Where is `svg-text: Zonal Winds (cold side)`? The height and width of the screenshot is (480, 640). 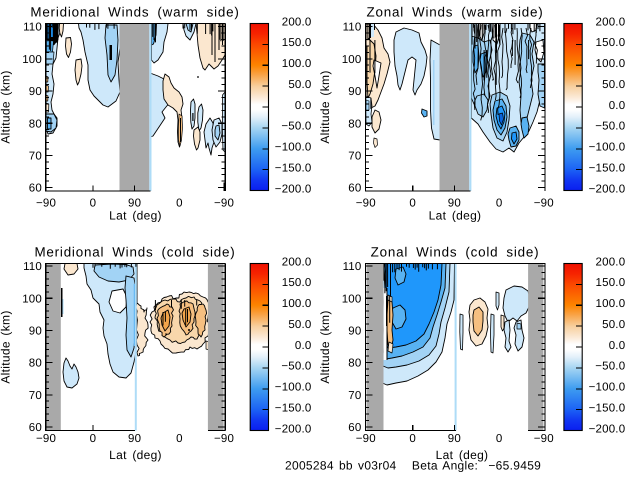 svg-text: Zonal Winds (cold side) is located at coordinates (455, 251).